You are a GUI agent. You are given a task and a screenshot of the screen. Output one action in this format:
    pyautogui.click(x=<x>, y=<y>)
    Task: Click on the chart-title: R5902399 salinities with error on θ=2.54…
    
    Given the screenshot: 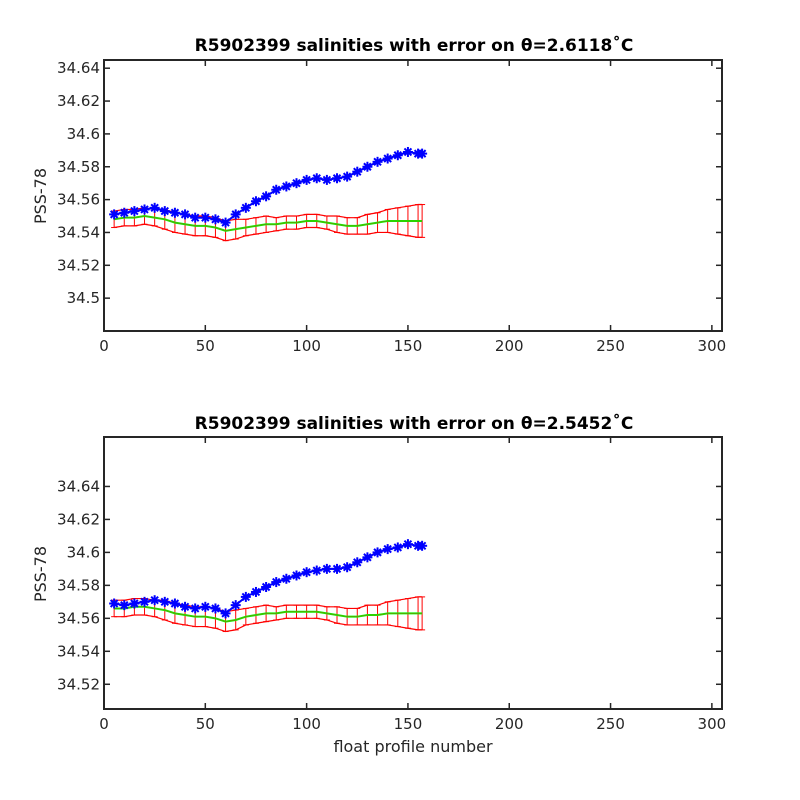 What is the action you would take?
    pyautogui.click(x=414, y=423)
    